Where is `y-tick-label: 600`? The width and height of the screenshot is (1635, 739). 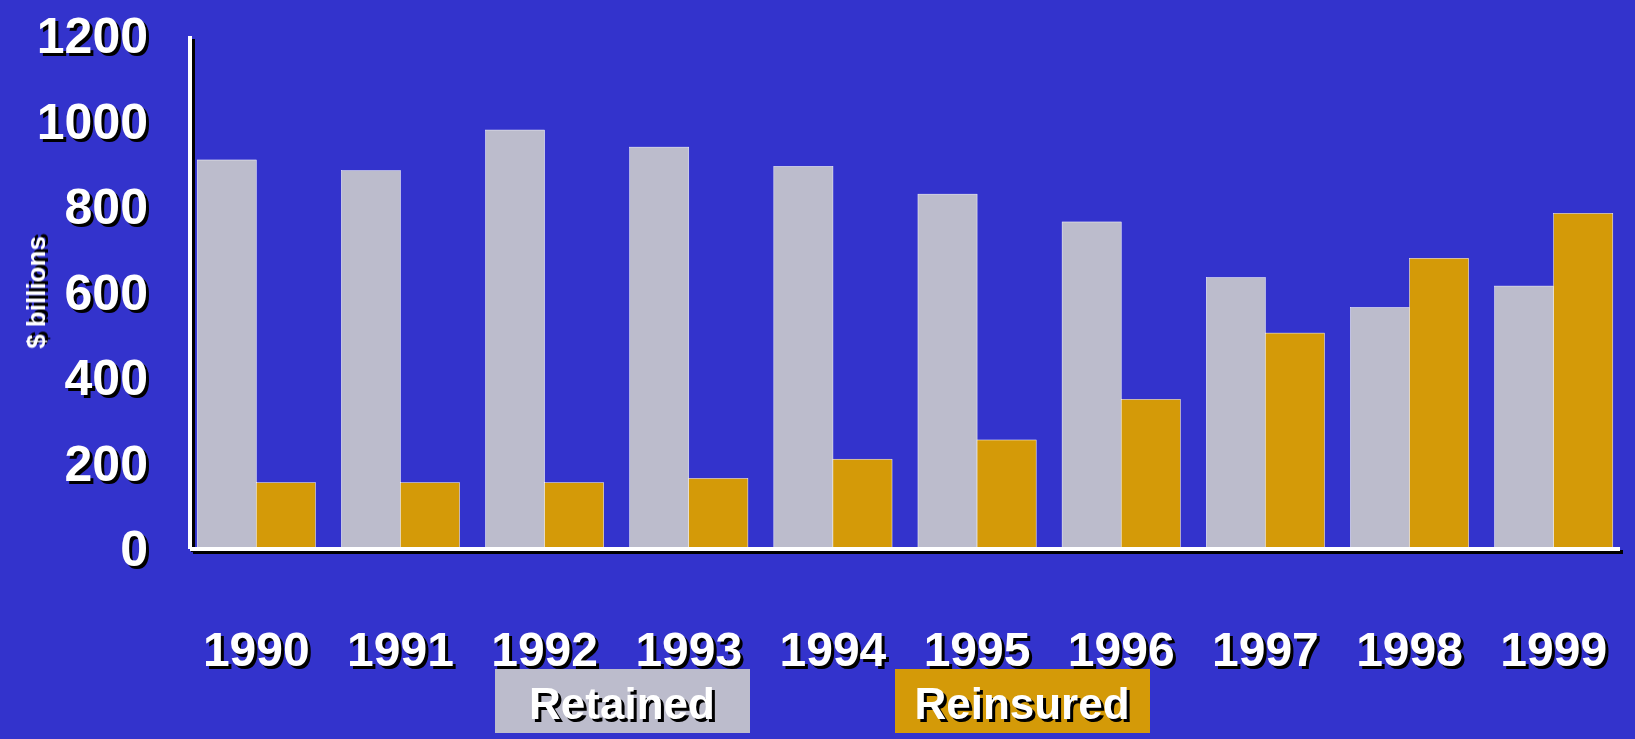 y-tick-label: 600 is located at coordinates (106, 292).